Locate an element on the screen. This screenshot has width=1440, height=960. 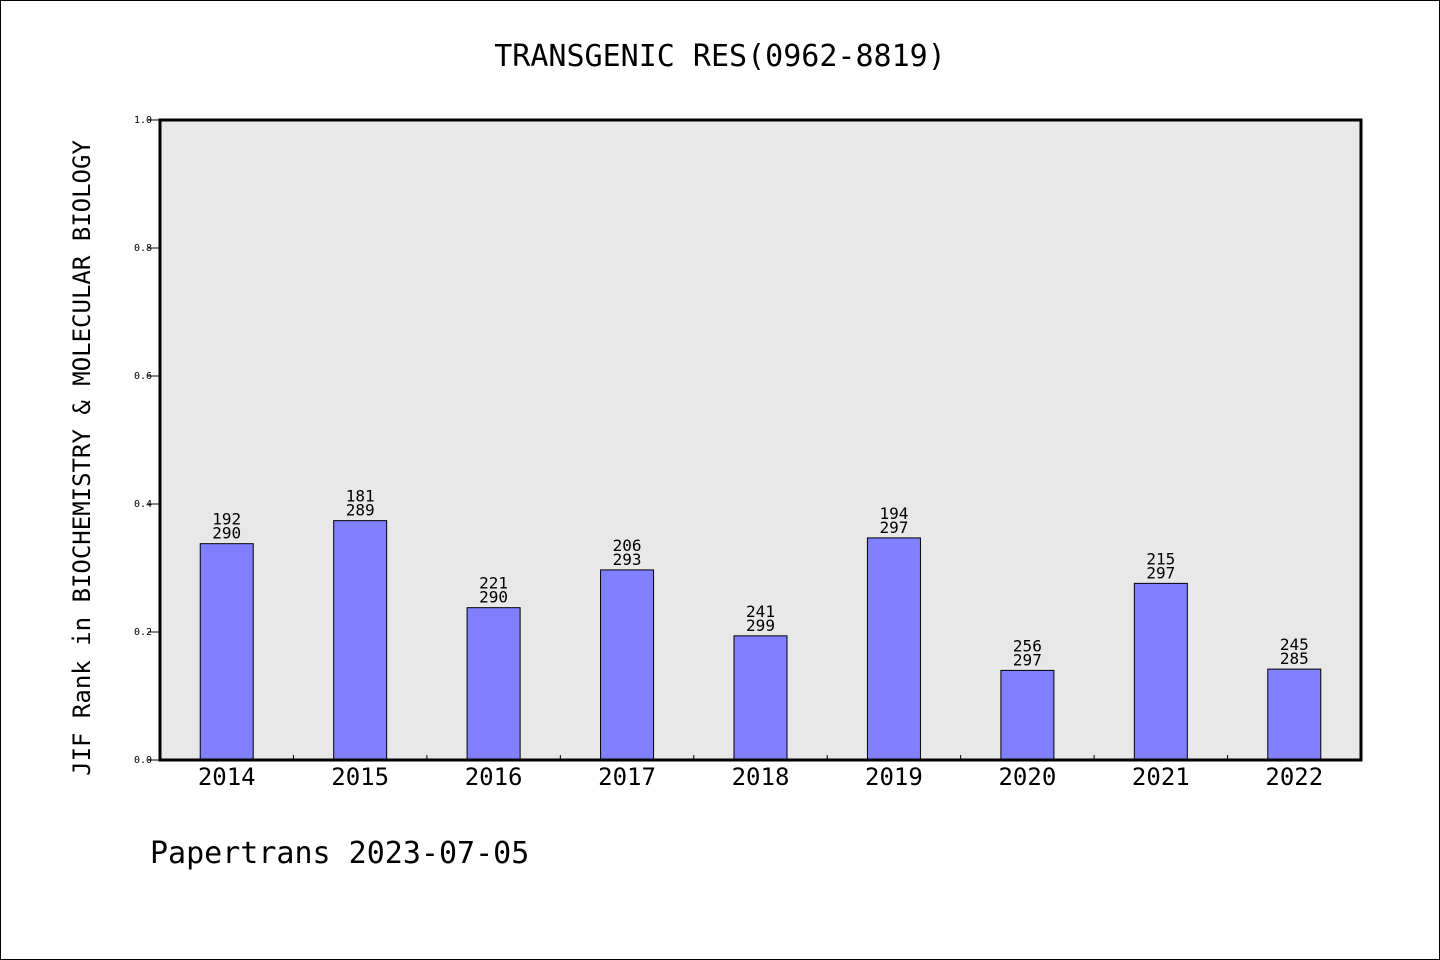
x-tick-label: 2019 is located at coordinates (894, 777).